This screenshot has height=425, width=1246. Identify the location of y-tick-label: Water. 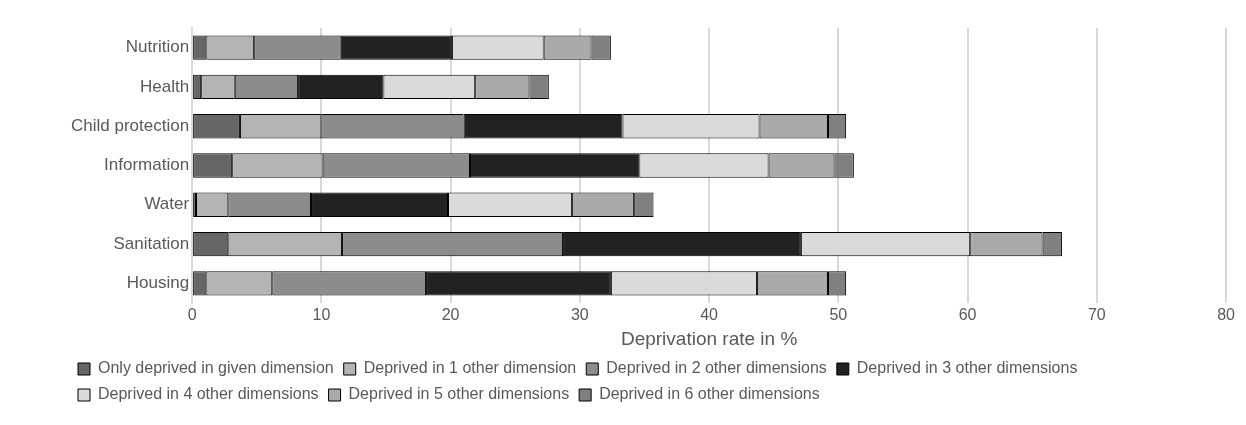
(167, 204).